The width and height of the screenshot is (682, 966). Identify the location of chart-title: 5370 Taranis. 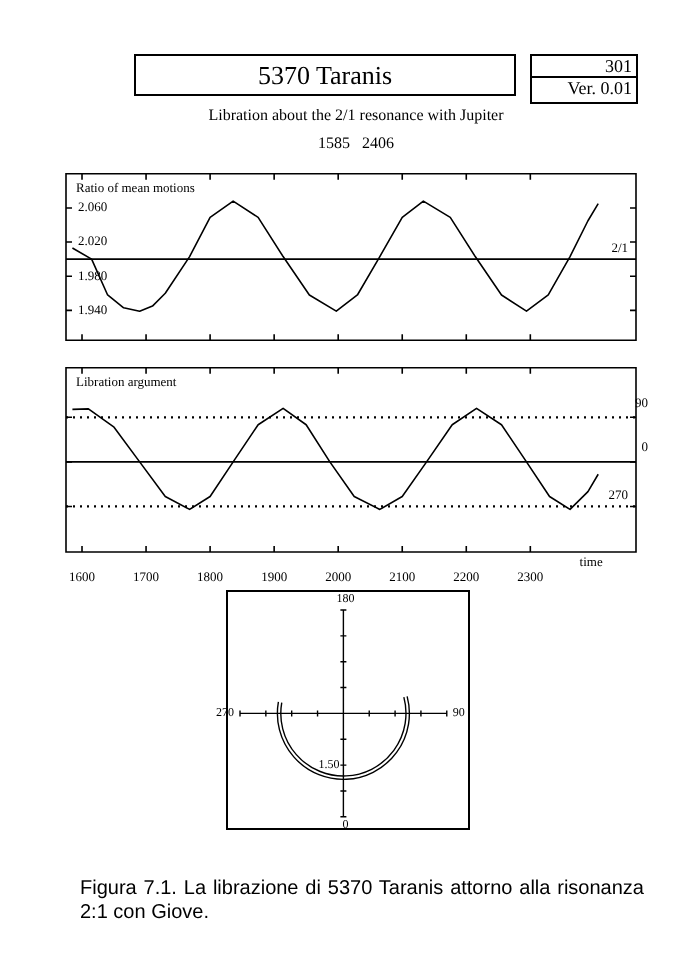
(325, 75).